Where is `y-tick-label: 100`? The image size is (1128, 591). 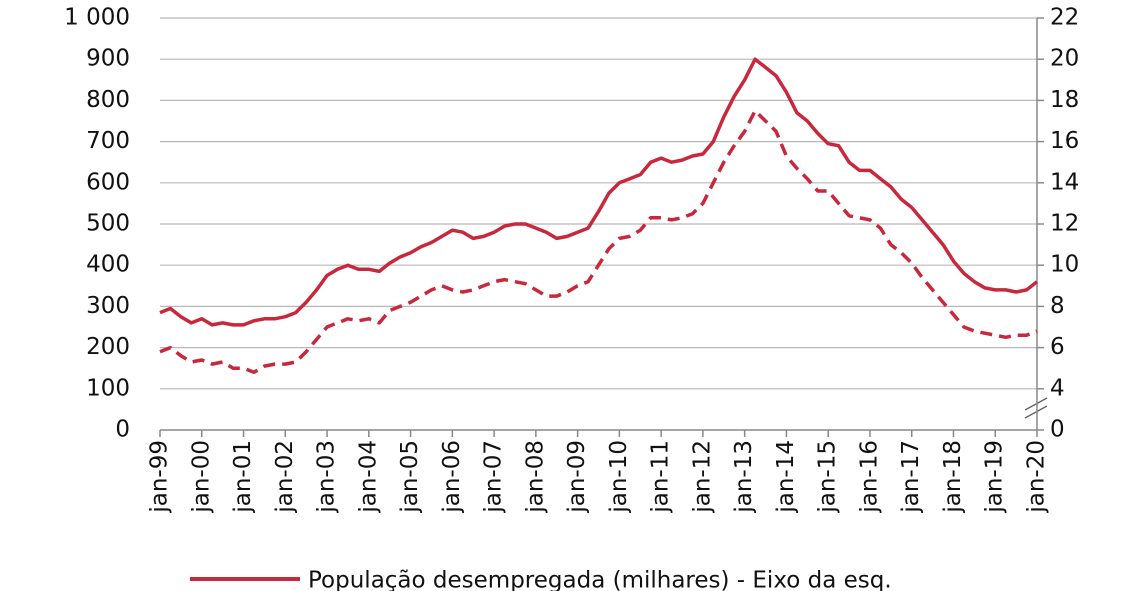
y-tick-label: 100 is located at coordinates (108, 388).